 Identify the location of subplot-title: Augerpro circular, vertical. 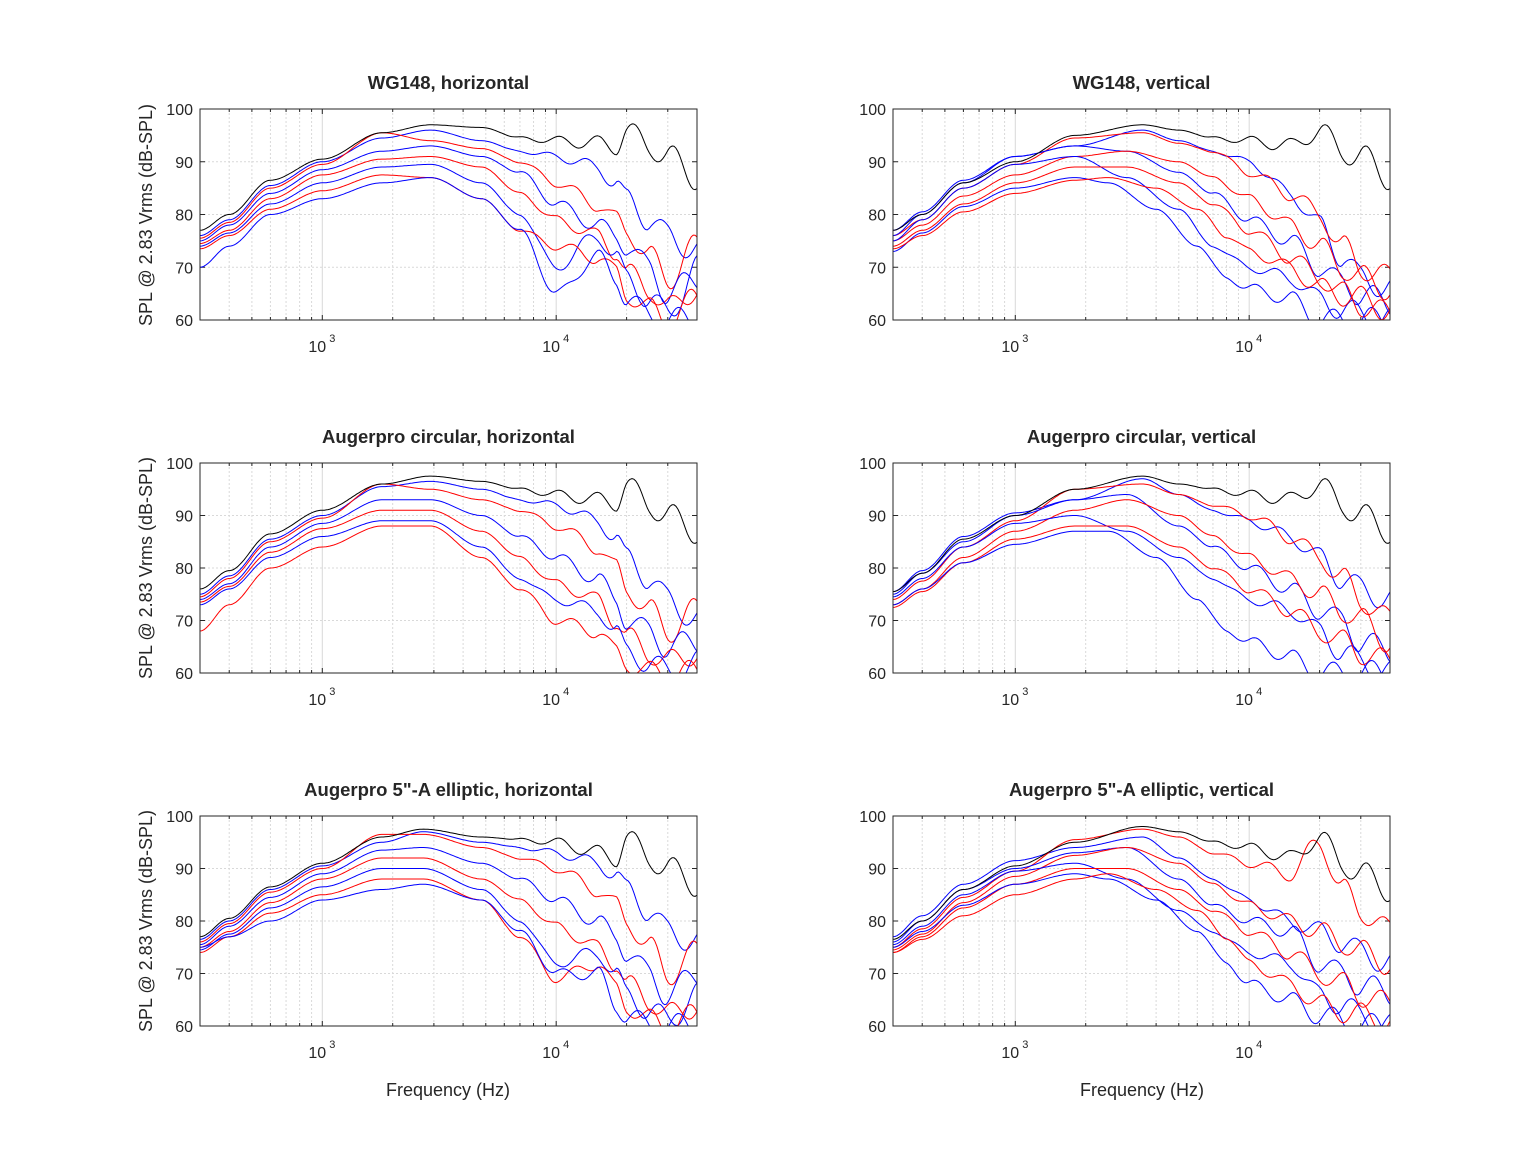
(1141, 436).